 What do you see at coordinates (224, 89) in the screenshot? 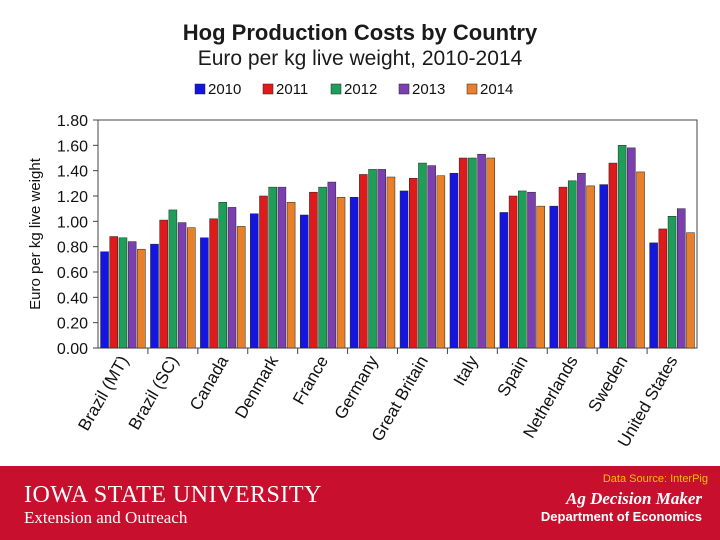
I see `legend-label: 2010` at bounding box center [224, 89].